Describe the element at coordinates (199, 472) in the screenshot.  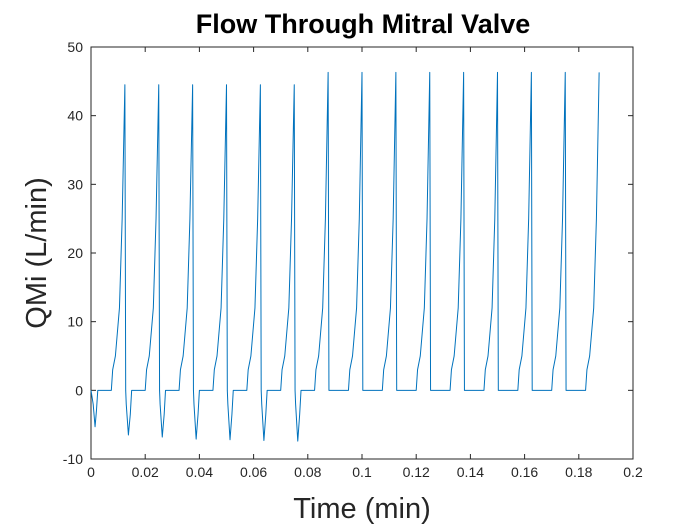
I see `x-tick-label: 0.04` at that location.